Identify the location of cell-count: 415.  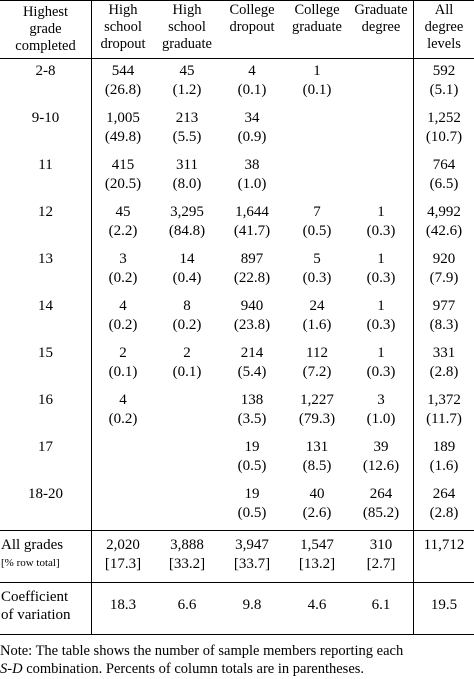
(123, 165).